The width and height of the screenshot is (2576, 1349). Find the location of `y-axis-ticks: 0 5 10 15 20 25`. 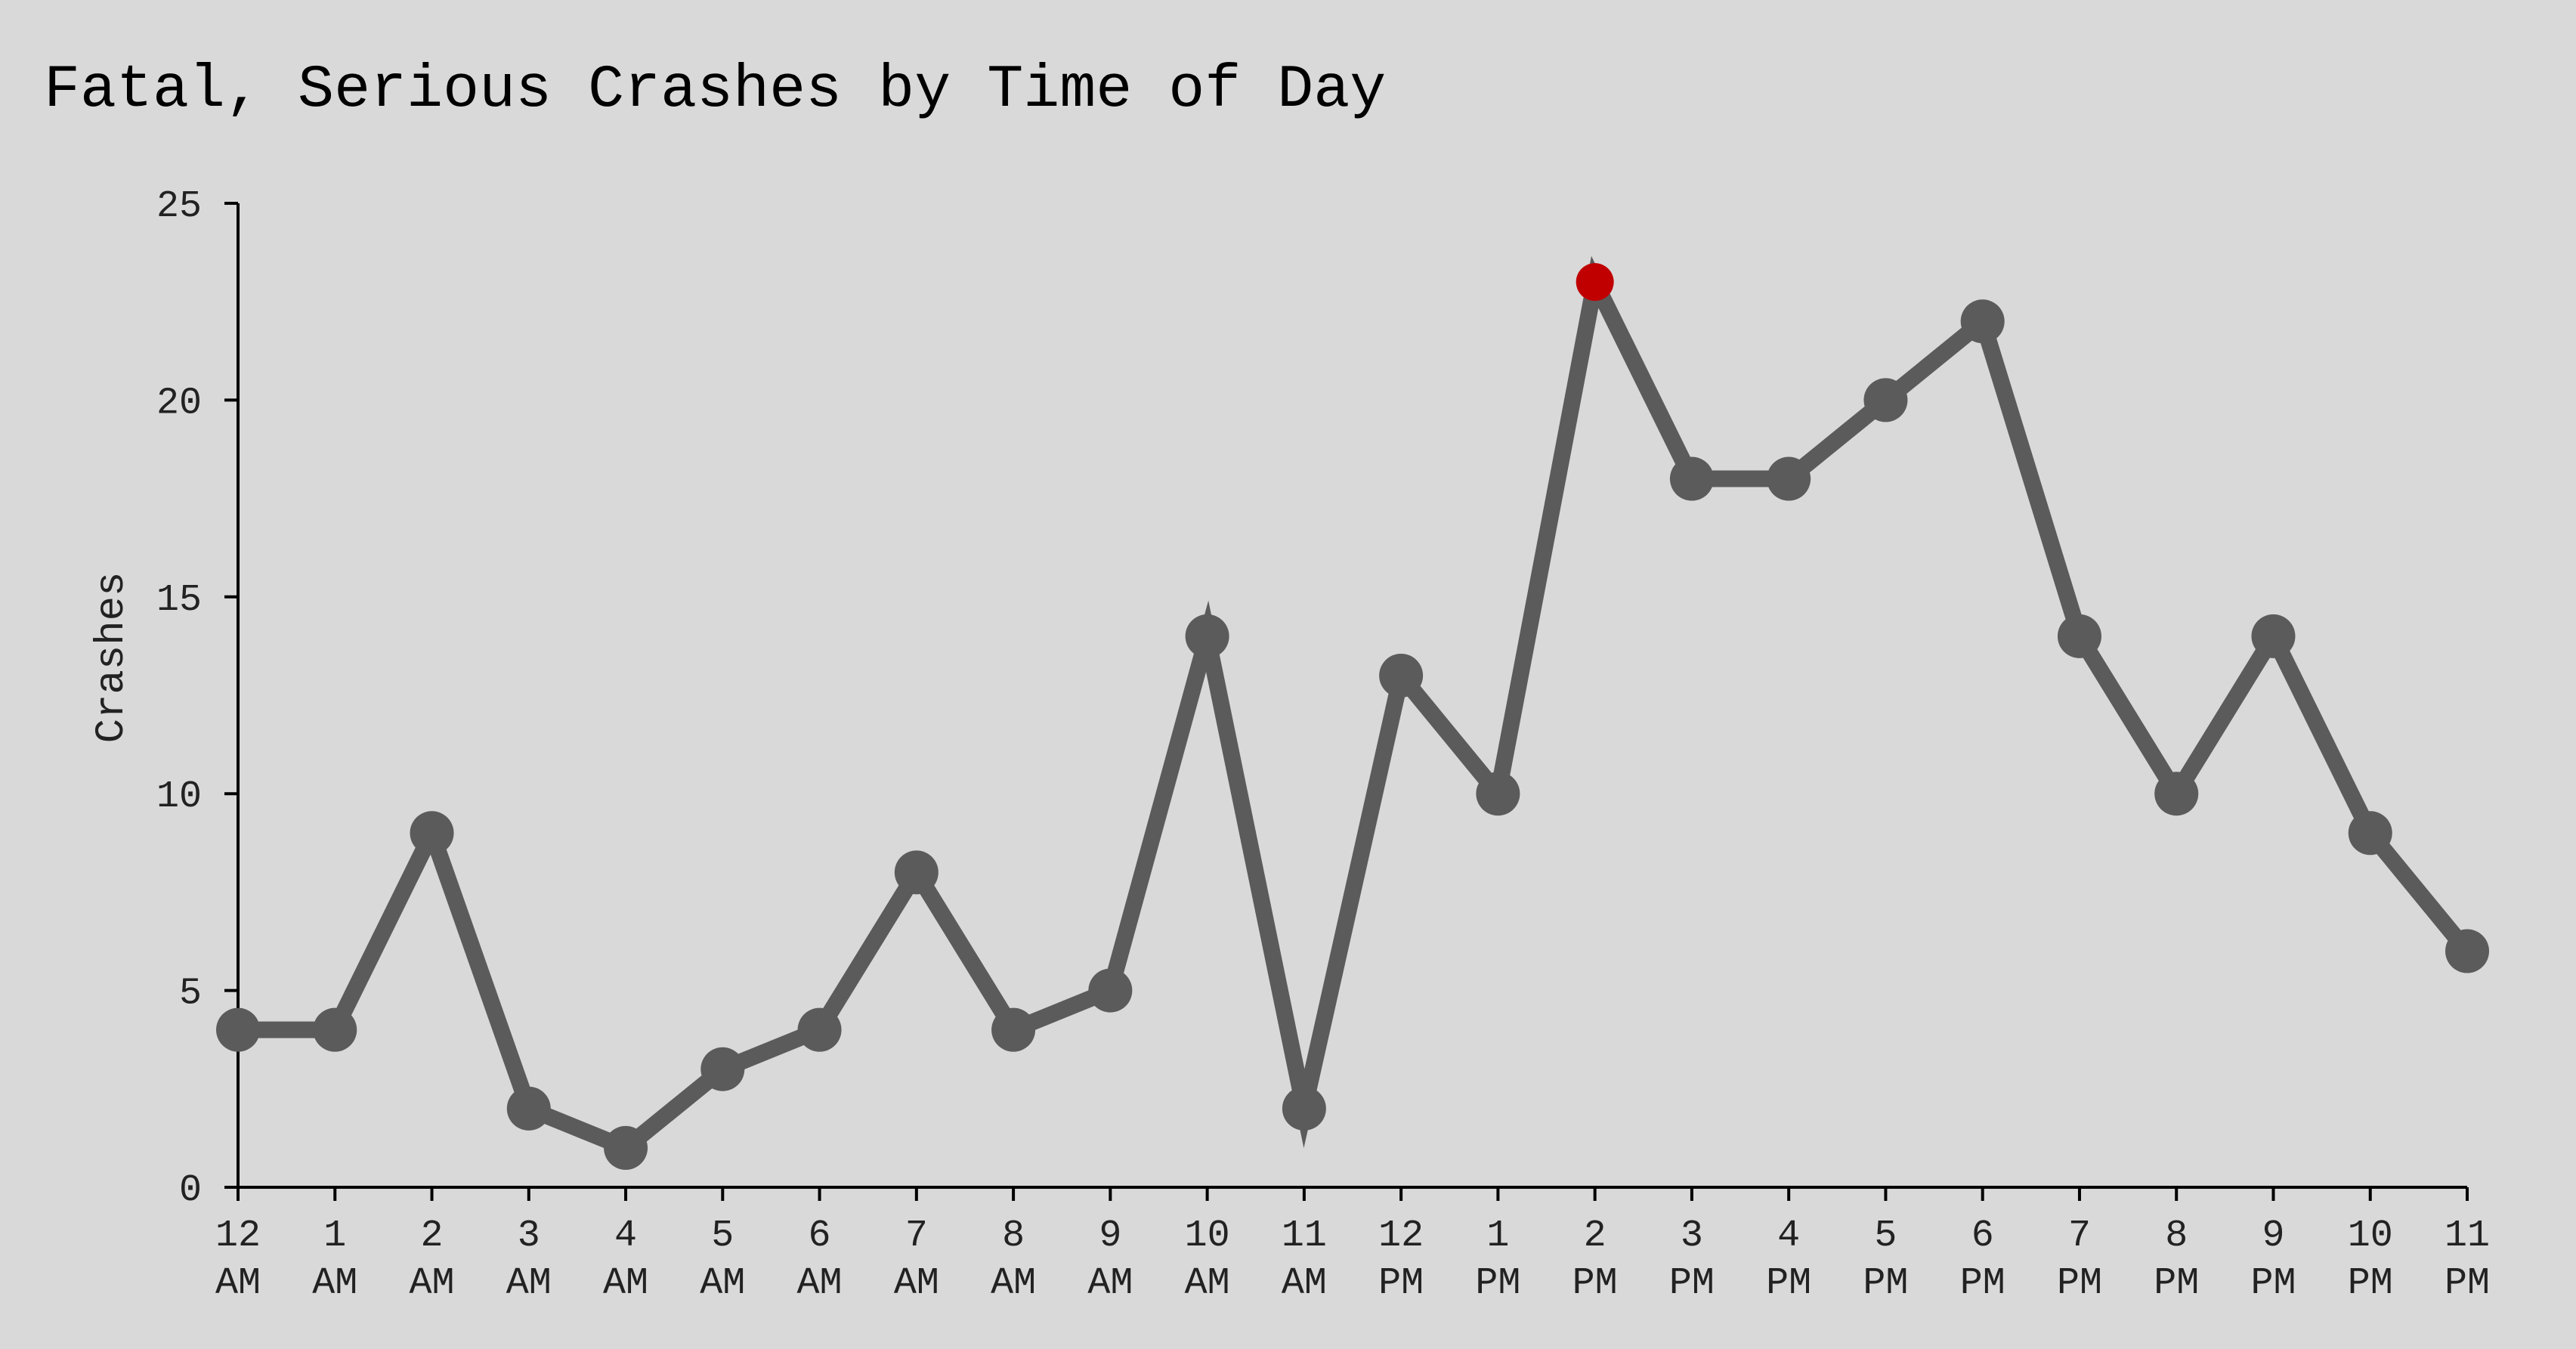

y-axis-ticks: 0 5 10 15 20 25 is located at coordinates (197, 698).